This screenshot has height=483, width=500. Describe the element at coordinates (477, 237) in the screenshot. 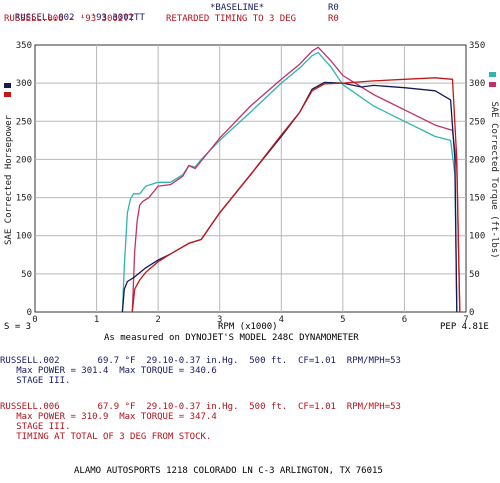

I see `y-tick-label-right: 100` at that location.